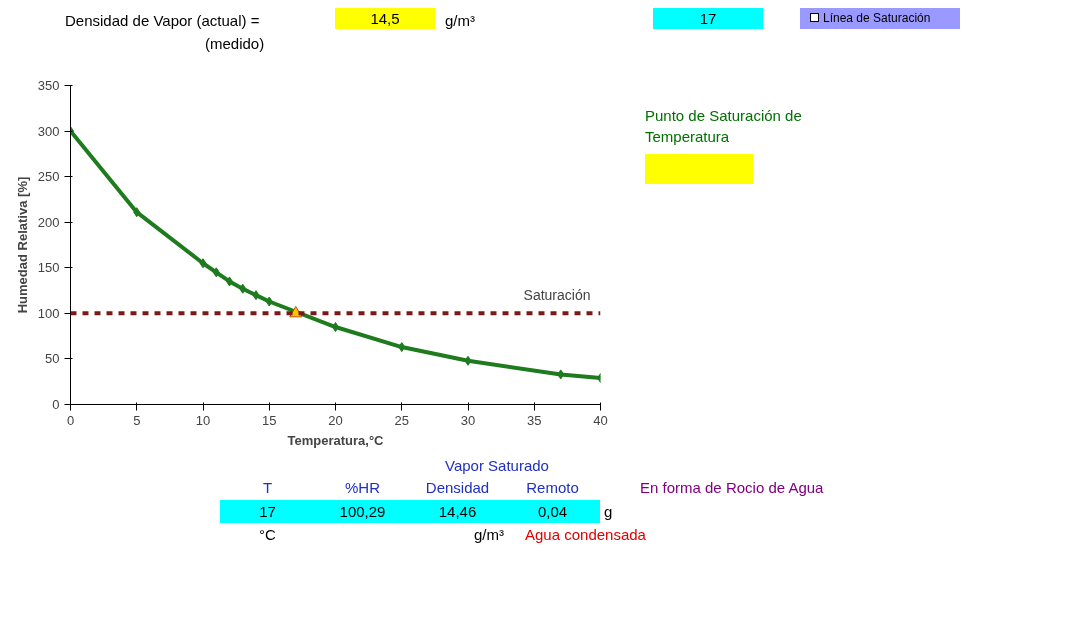  What do you see at coordinates (880, 19) in the screenshot?
I see `text: Línea de Saturación` at bounding box center [880, 19].